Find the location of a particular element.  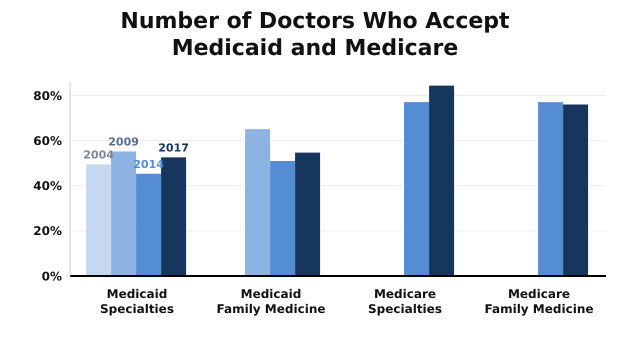

y-tick-label: 40% is located at coordinates (47, 186).